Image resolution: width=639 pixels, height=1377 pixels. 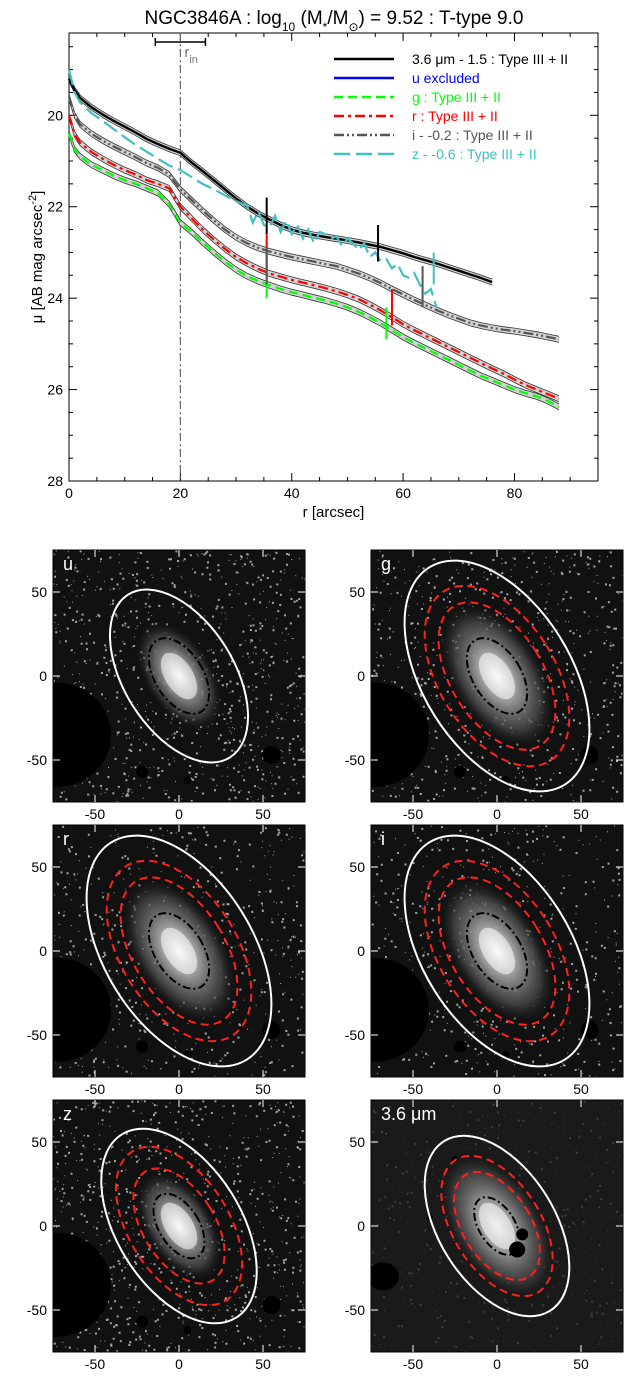 What do you see at coordinates (55, 115) in the screenshot?
I see `y-tick-label: 20` at bounding box center [55, 115].